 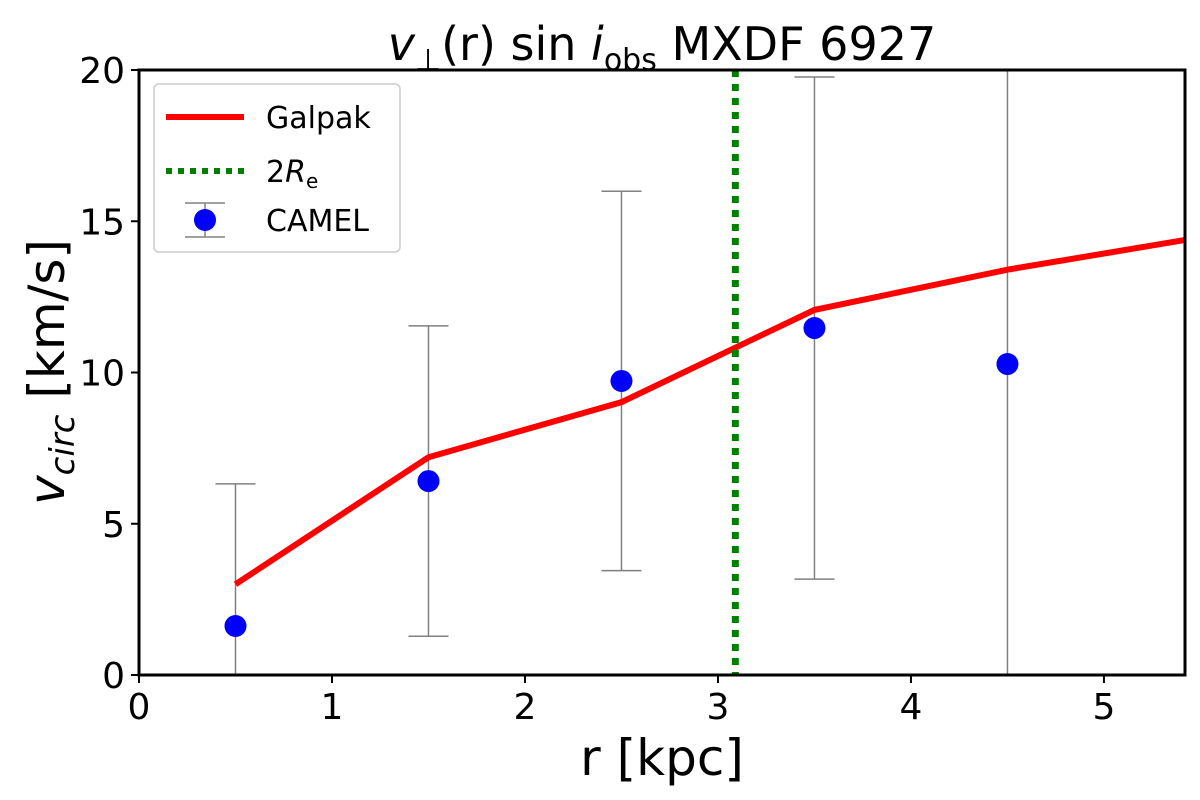 What do you see at coordinates (662, 47) in the screenshot?
I see `chart-title: v⊥(r) sin iobs MXDF 6927` at bounding box center [662, 47].